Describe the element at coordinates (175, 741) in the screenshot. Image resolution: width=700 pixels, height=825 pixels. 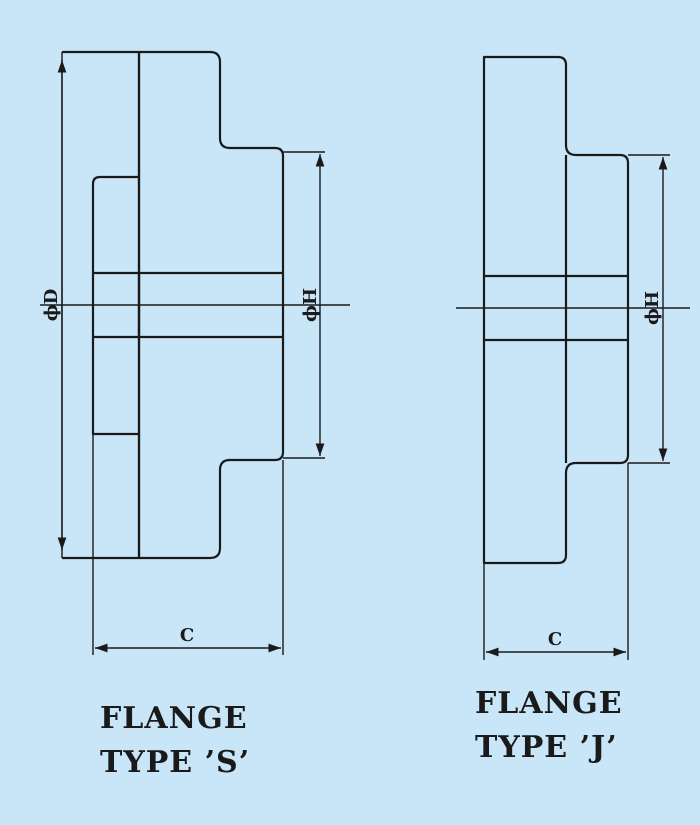
I see `flange-s-caption: FLANGE TYPE ’S’` at that location.